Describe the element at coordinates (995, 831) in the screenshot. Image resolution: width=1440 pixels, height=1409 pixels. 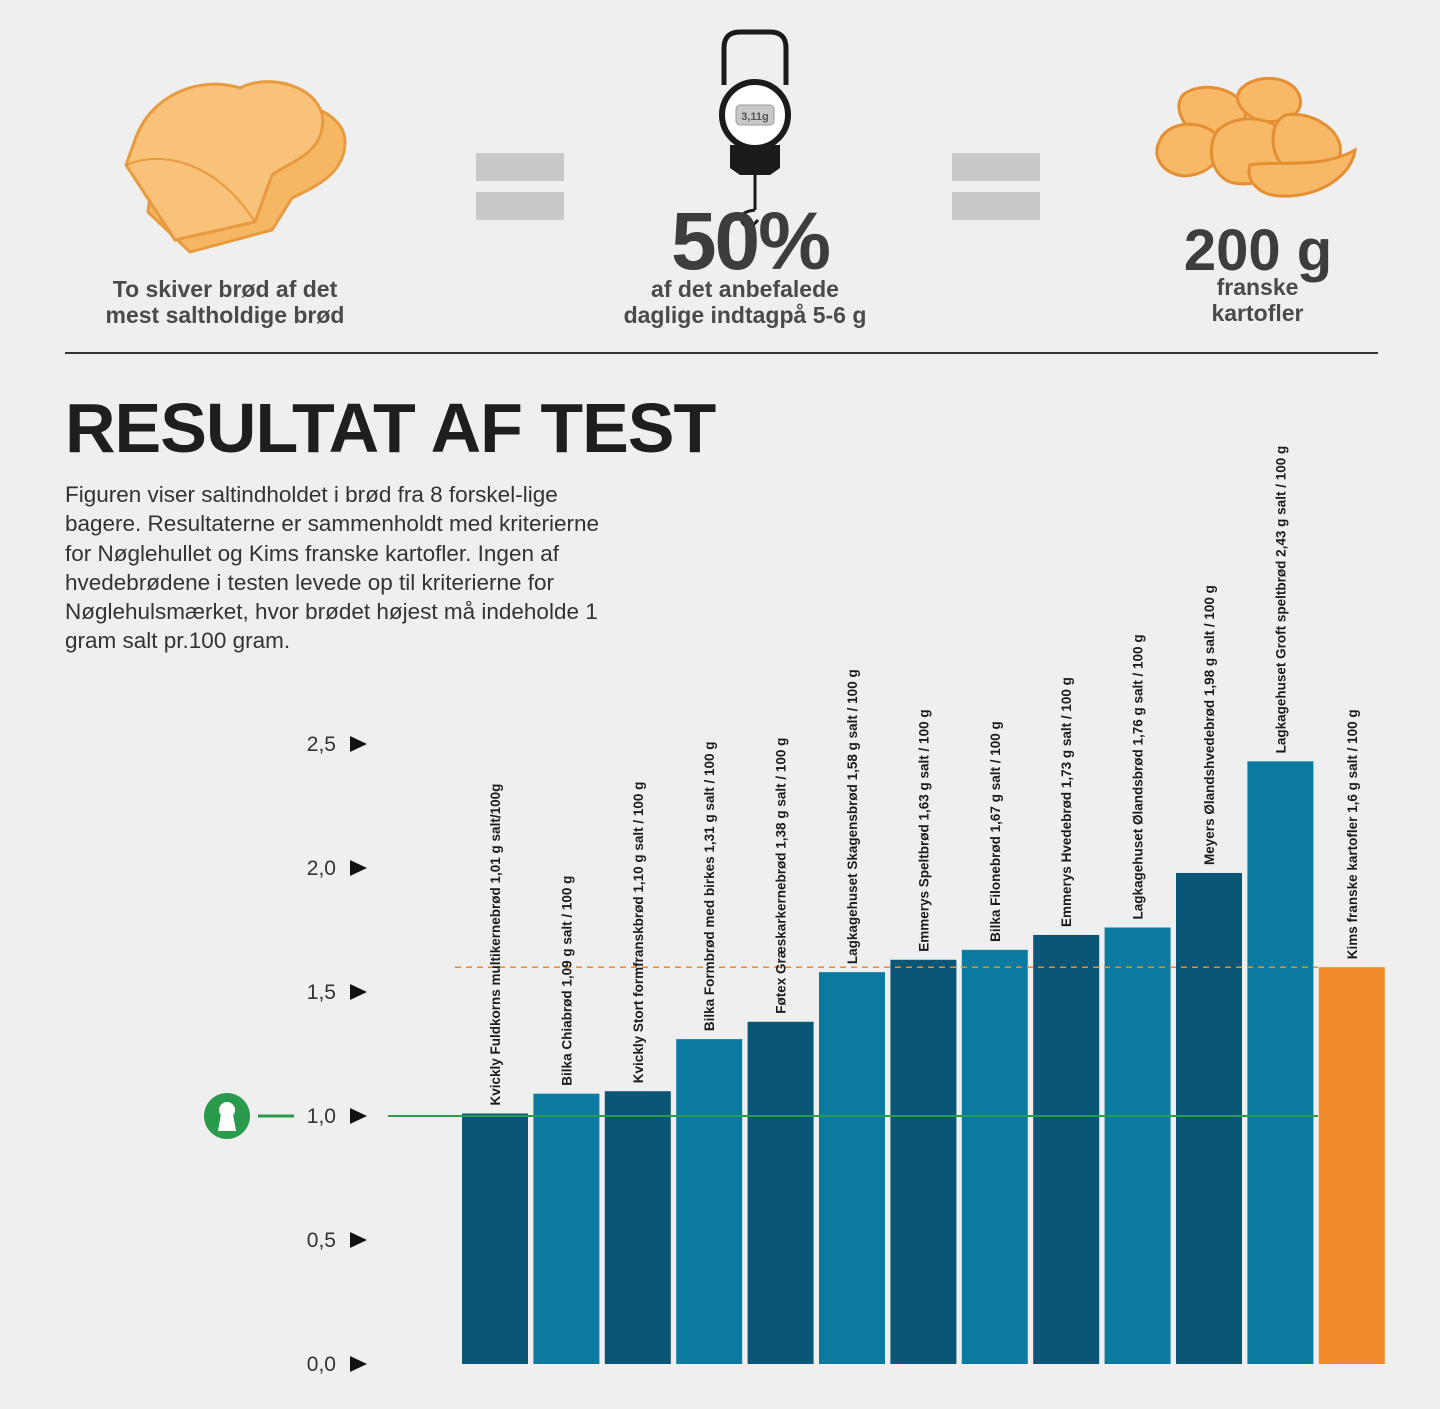
I see `bar-label-8: Bilka Filonebrød 1,67 g salt / 100 g` at that location.